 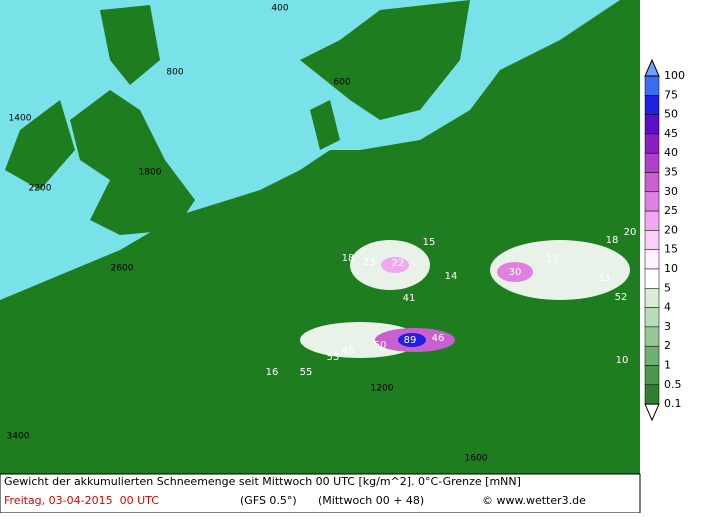 I want to click on legend-label: 15, so click(x=671, y=249).